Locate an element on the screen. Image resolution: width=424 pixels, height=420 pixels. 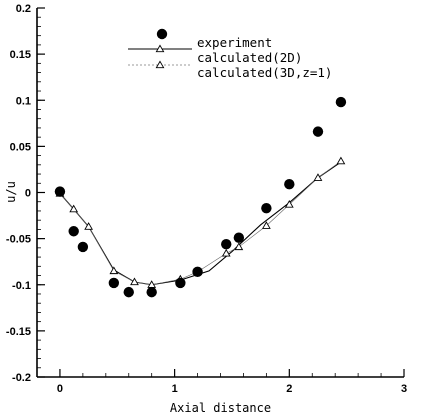
legend-marker-experiment is located at coordinates (162, 34).